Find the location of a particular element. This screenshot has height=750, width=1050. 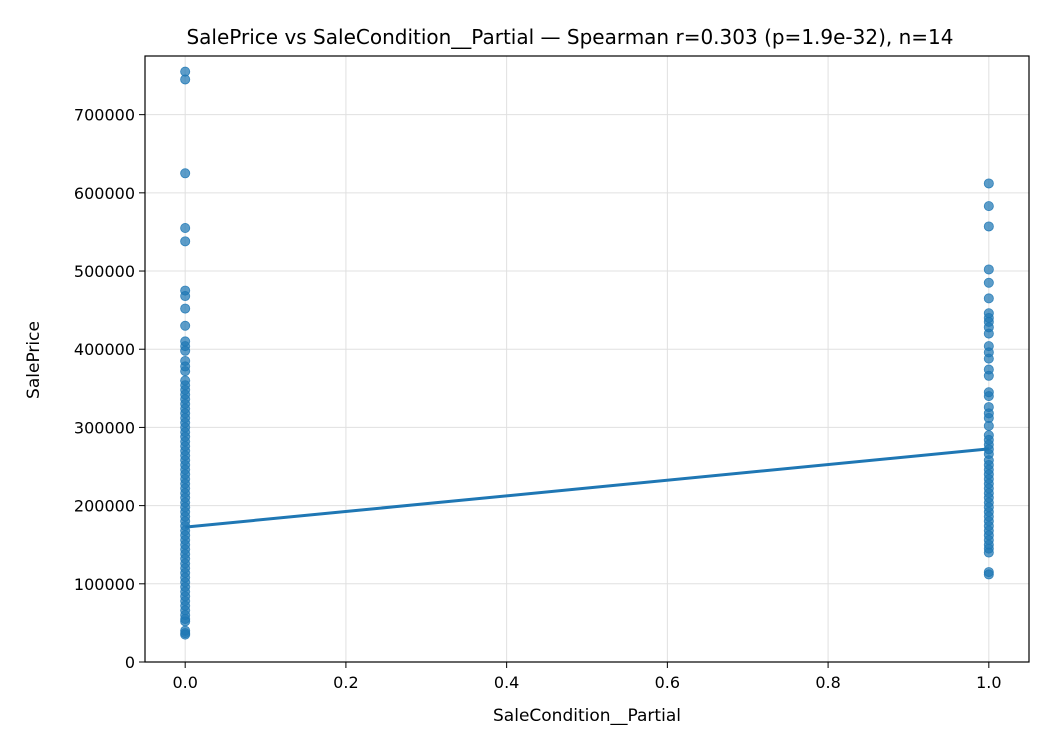

trend-line-group is located at coordinates (587, 488).